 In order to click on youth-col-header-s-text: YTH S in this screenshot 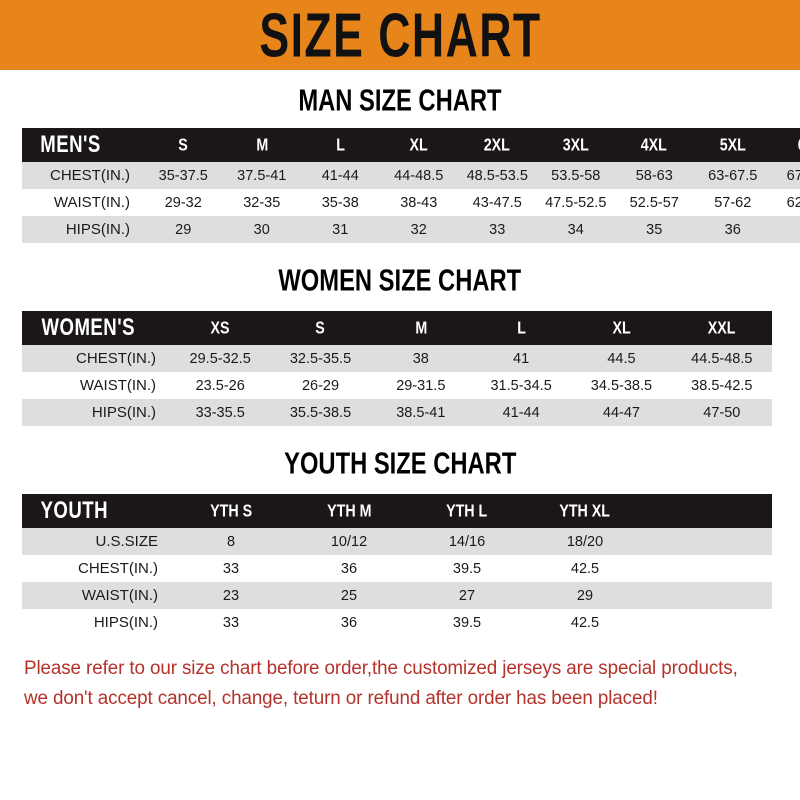, I will do `click(231, 511)`.